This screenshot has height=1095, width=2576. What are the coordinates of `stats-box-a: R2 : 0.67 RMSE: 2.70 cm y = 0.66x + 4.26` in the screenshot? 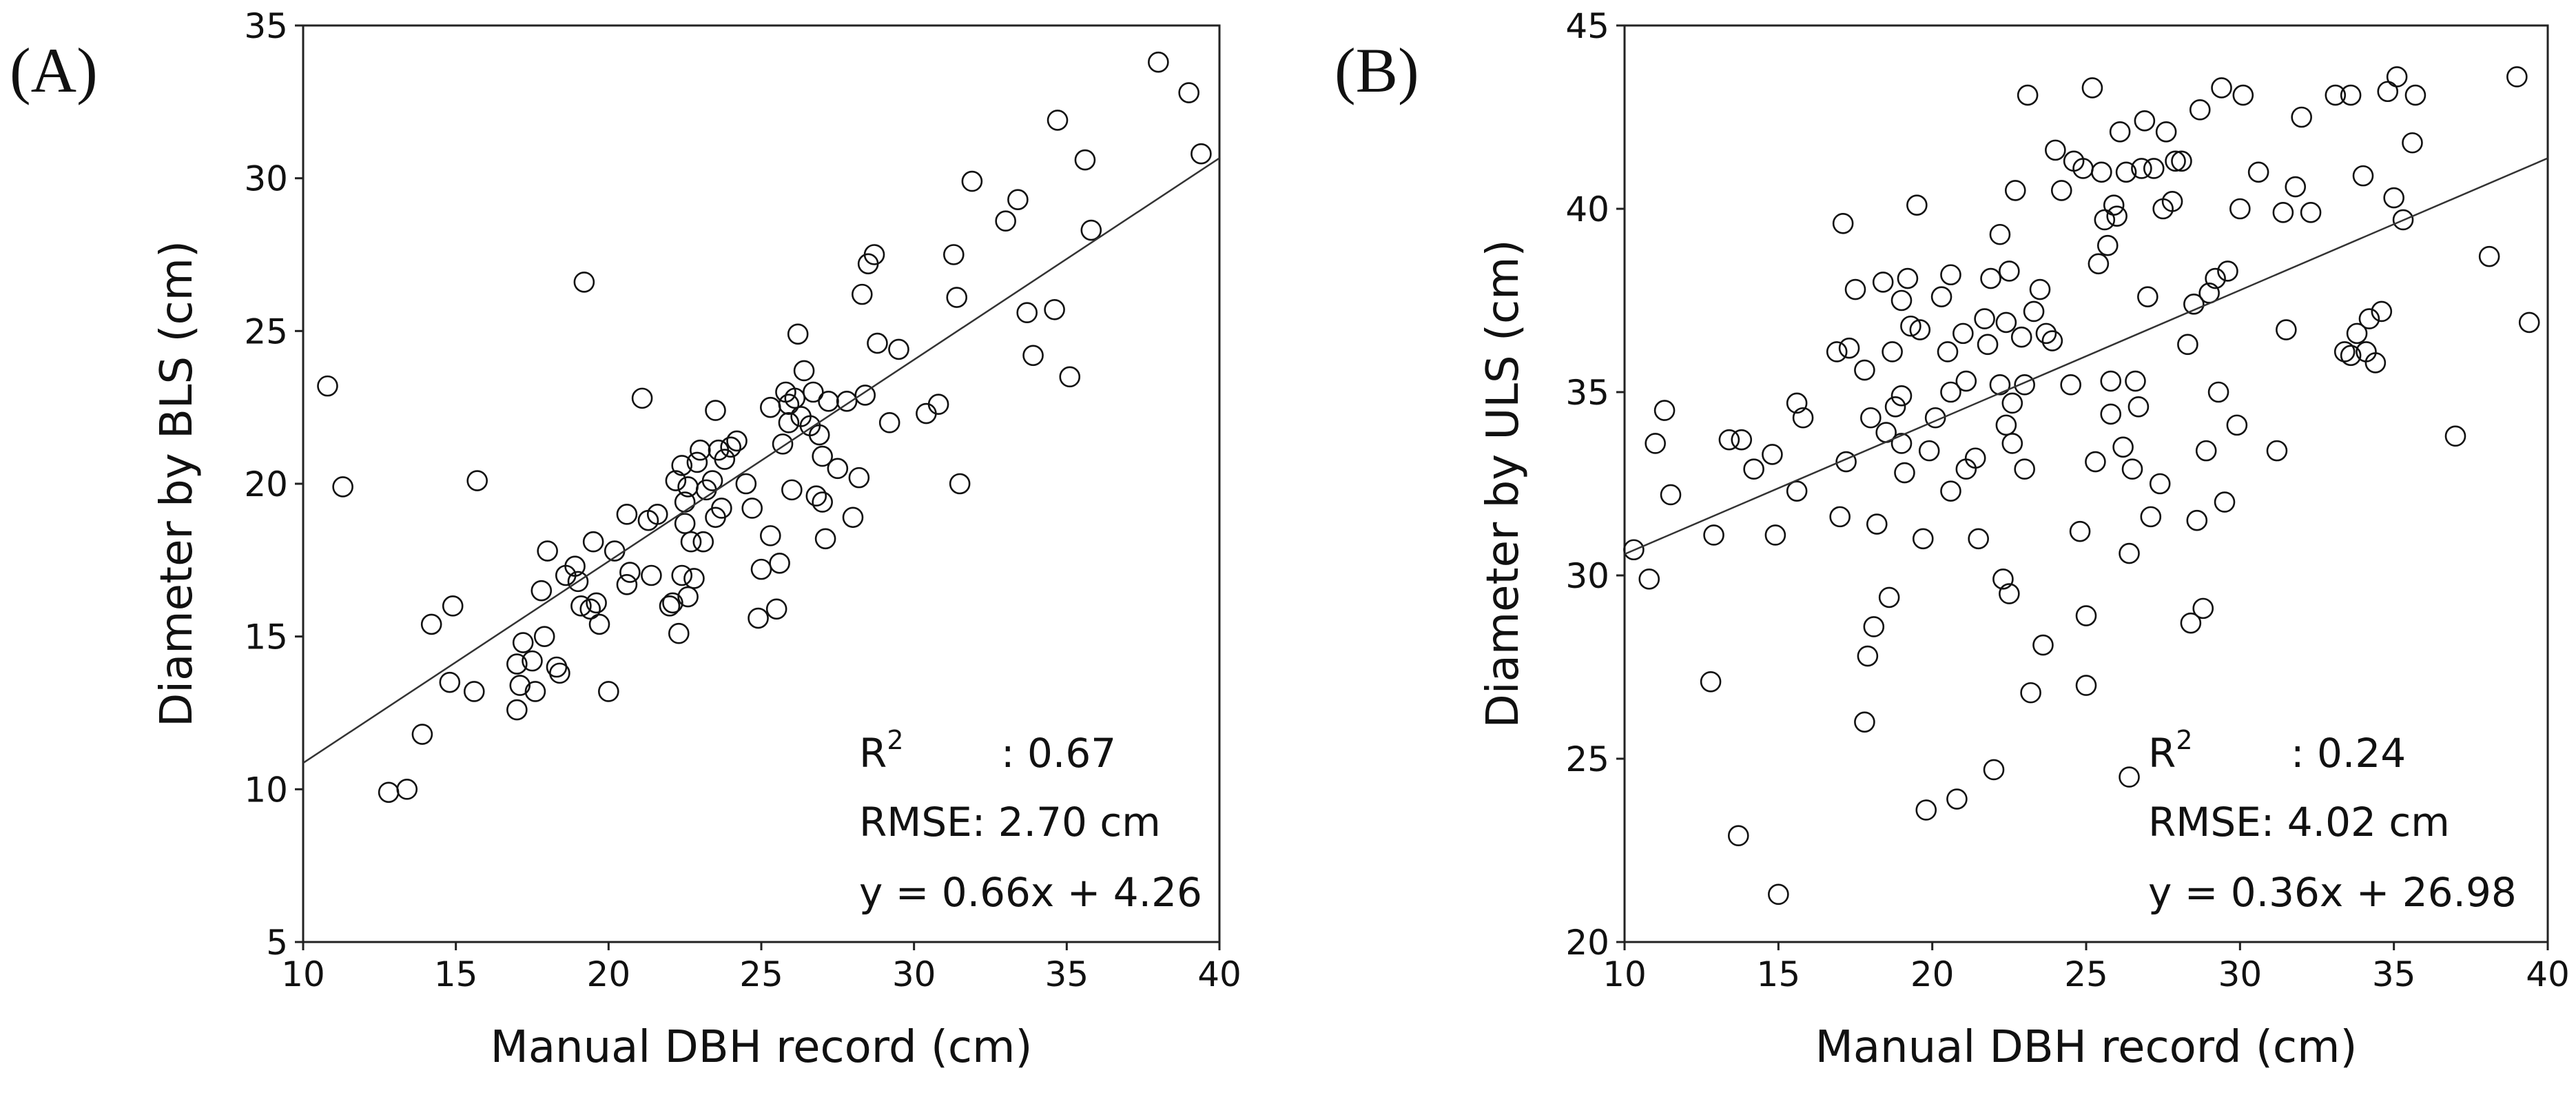 It's located at (1030, 820).